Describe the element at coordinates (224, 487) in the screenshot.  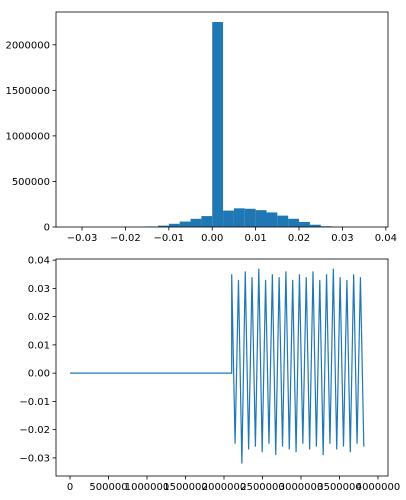
I see `x-tick-label: 2000000` at that location.